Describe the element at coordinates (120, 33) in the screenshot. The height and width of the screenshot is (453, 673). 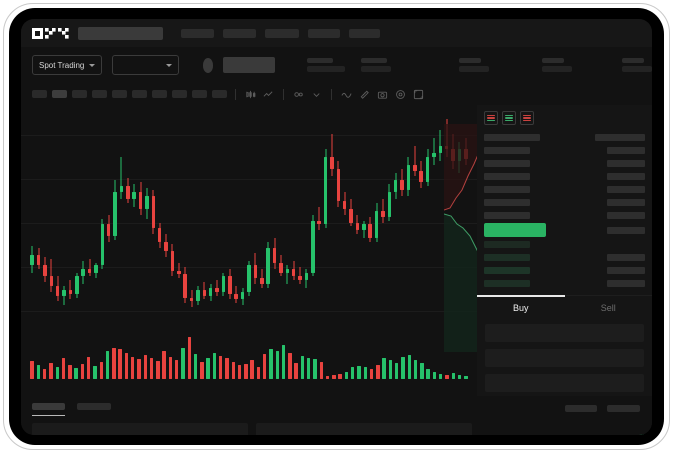
I see `nav-search-field` at that location.